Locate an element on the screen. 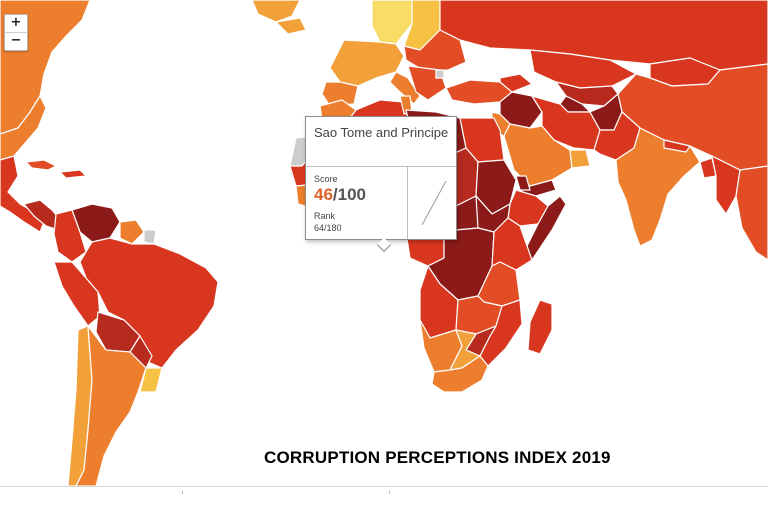 The width and height of the screenshot is (768, 529). zoom-in-button: + is located at coordinates (16, 22).